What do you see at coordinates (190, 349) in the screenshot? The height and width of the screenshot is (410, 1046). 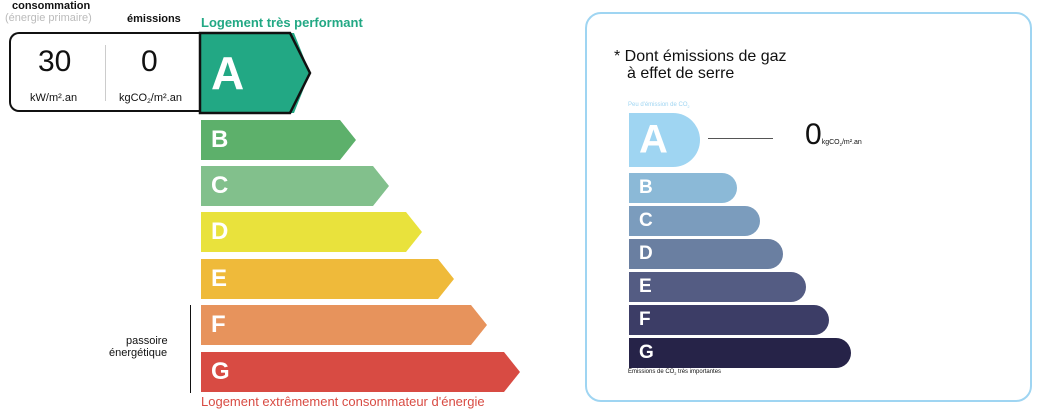 I see `passoire-line` at bounding box center [190, 349].